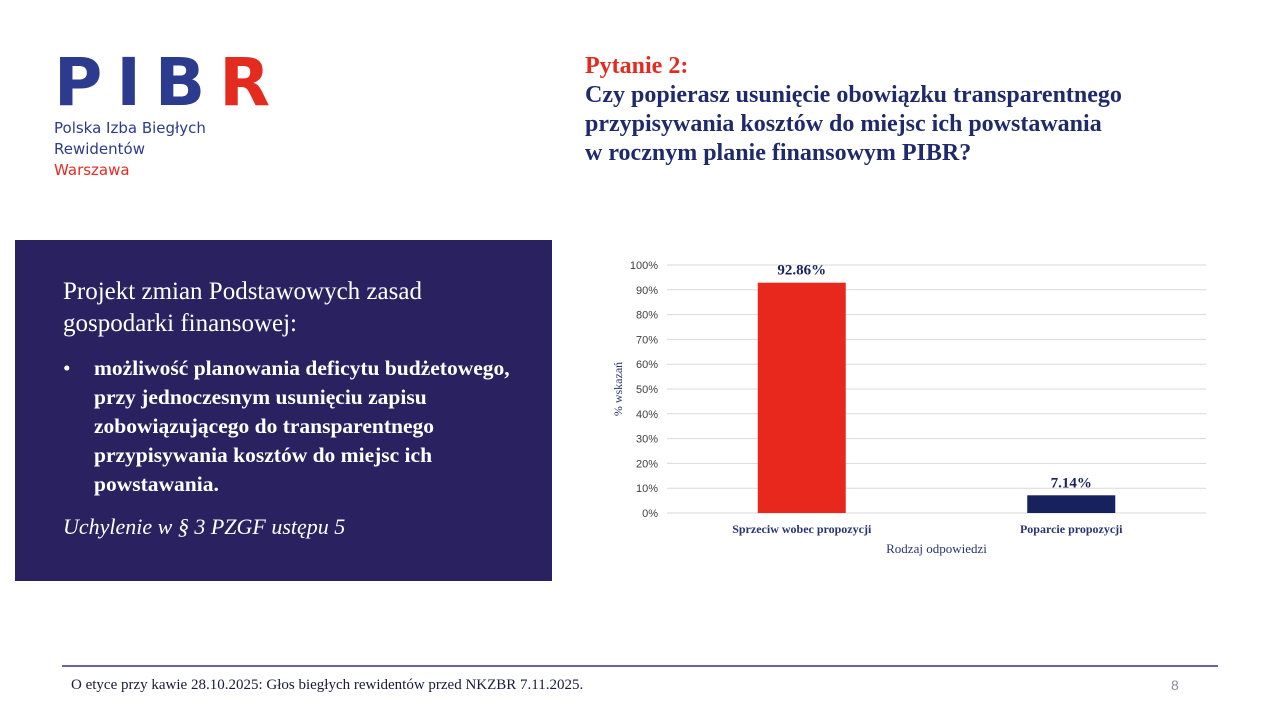 The height and width of the screenshot is (718, 1276). I want to click on y-tick-label-30: 30%, so click(647, 440).